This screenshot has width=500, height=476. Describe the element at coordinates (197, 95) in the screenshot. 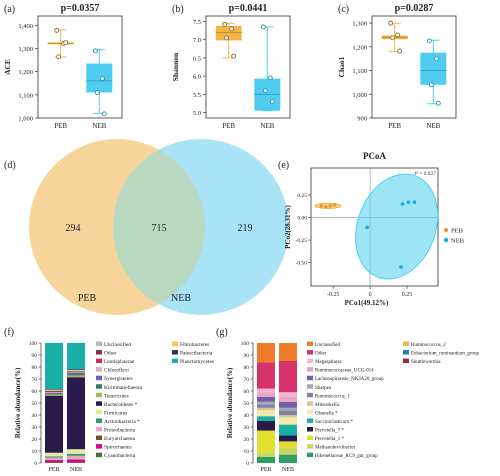

I see `y-tick-label: 5.5` at that location.